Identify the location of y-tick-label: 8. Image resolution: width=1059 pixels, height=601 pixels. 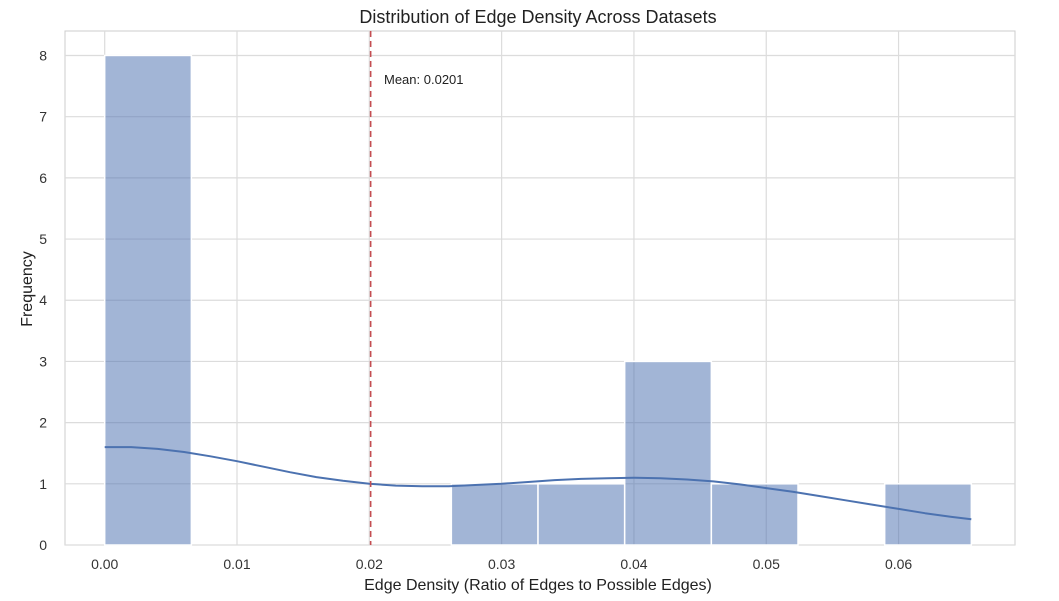
(43, 55).